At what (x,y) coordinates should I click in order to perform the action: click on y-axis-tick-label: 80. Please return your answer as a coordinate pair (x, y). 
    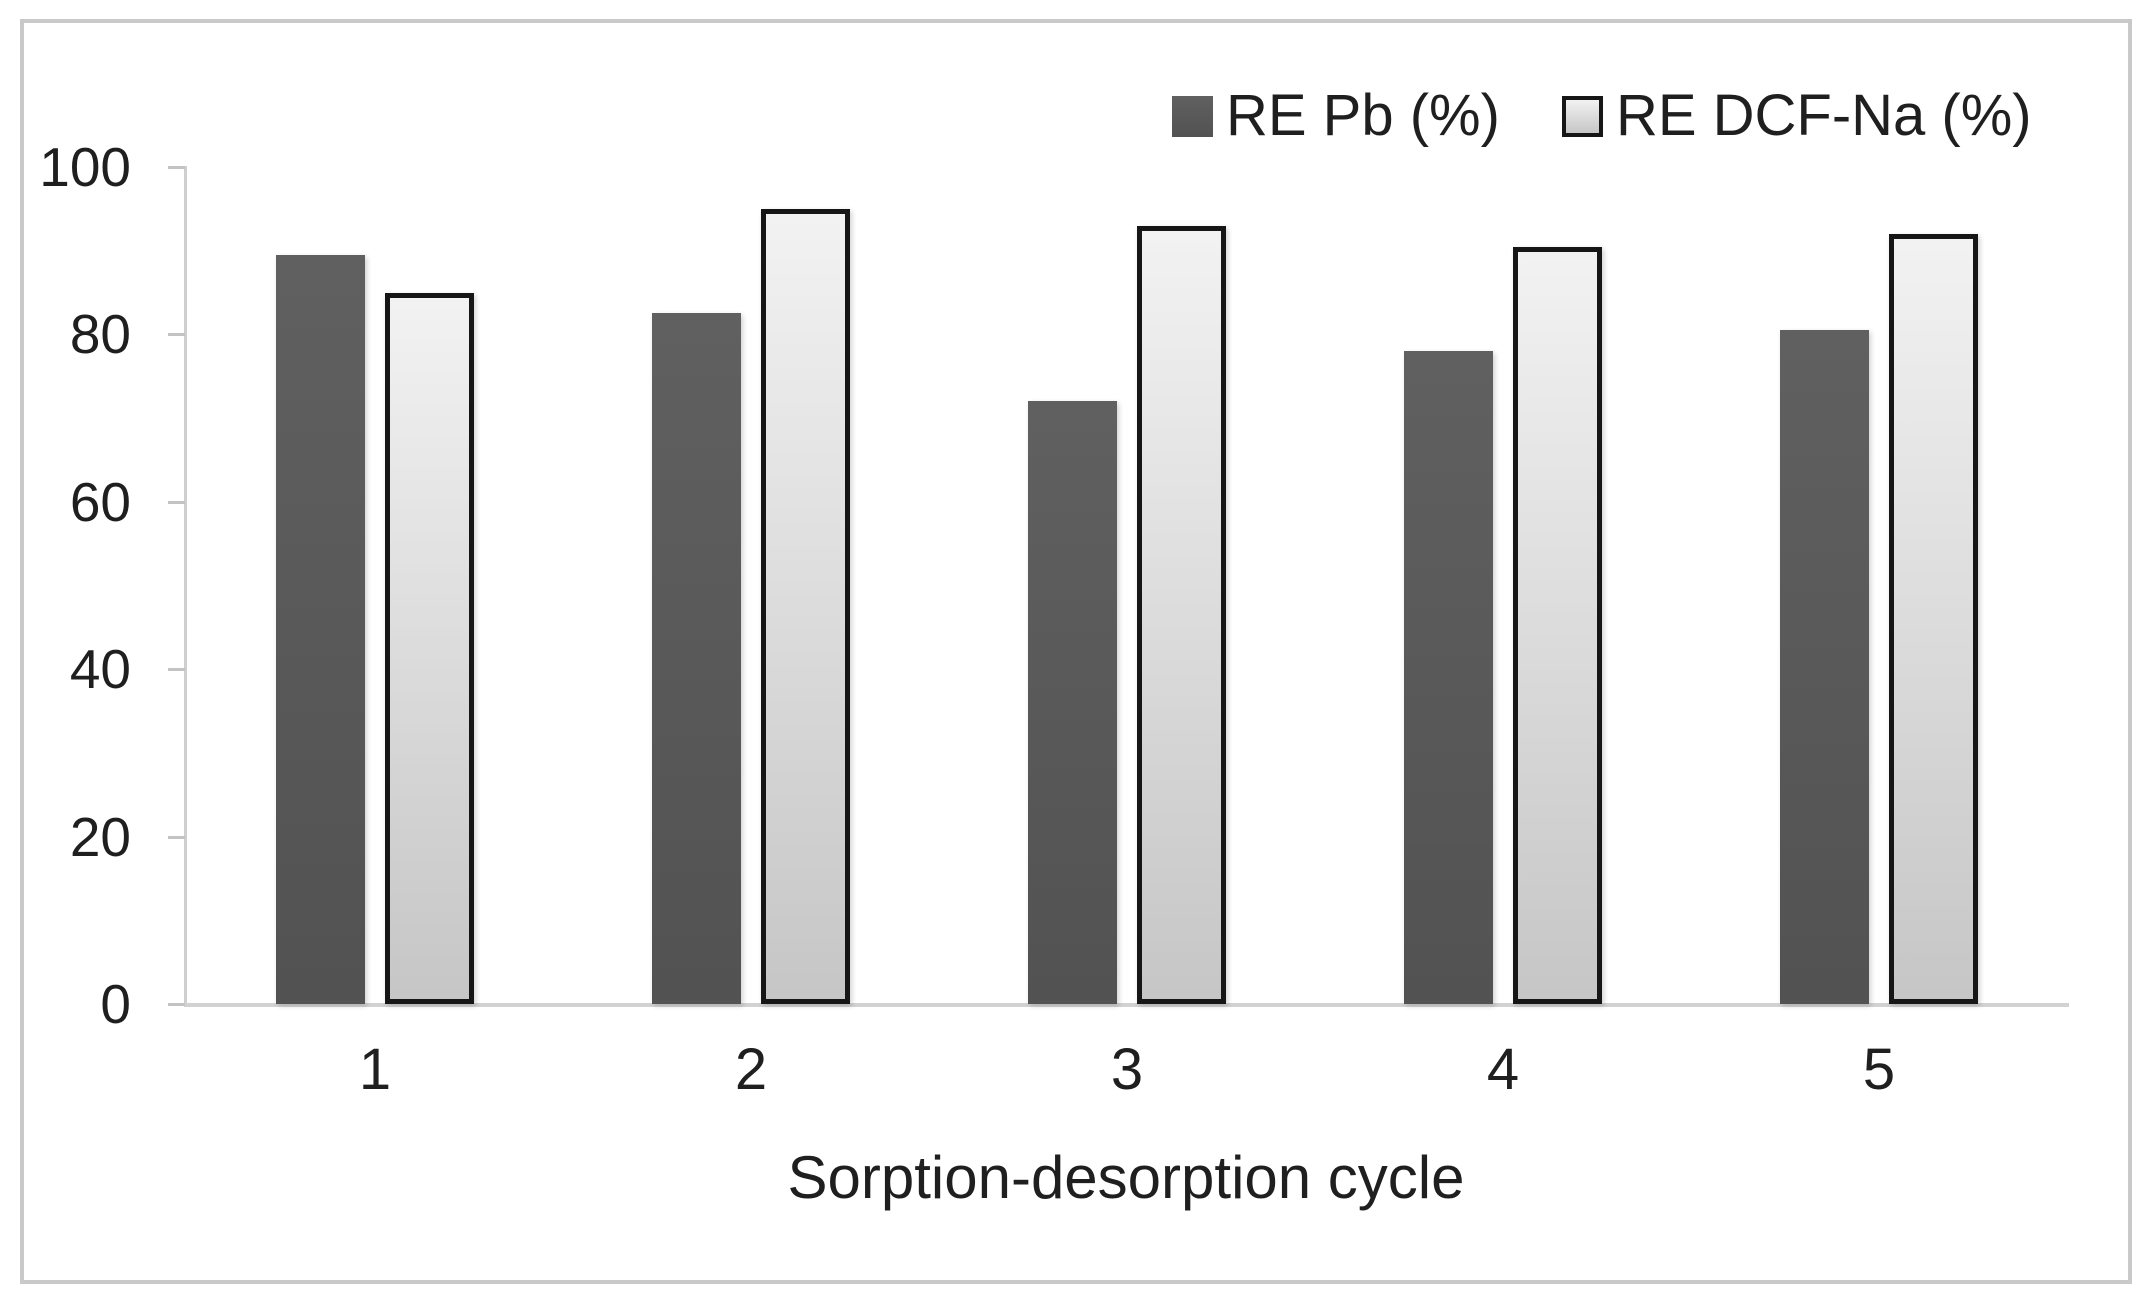
    Looking at the image, I should click on (100, 334).